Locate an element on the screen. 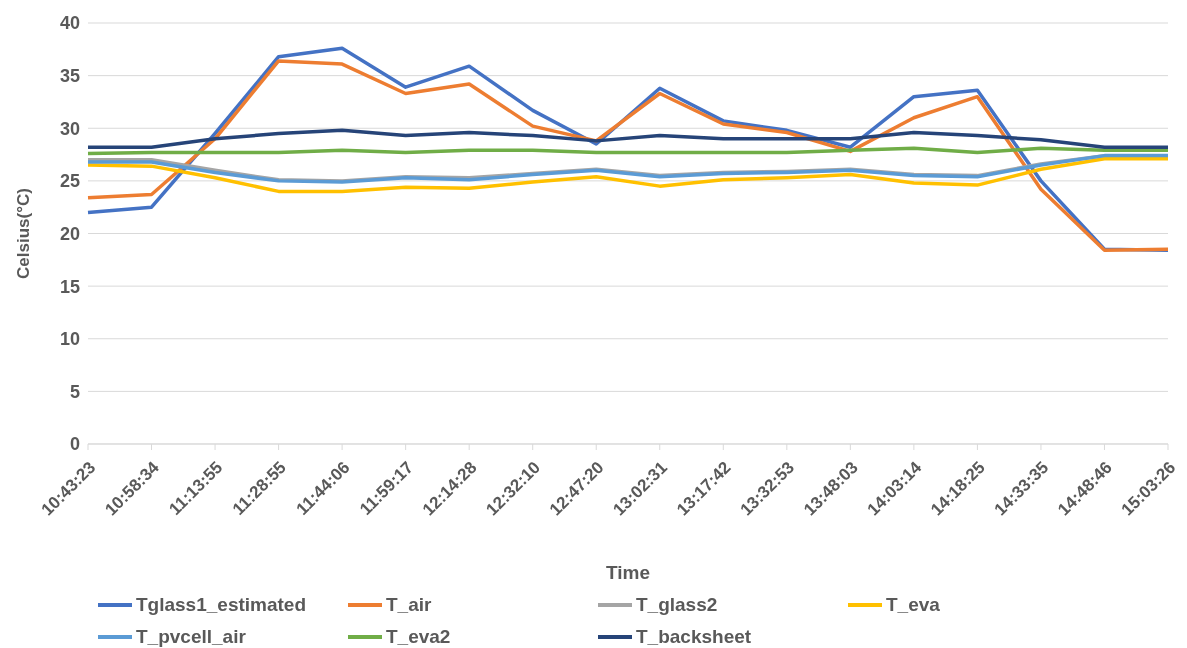 This screenshot has width=1187, height=648. y-tick-label: 40 is located at coordinates (69, 23).